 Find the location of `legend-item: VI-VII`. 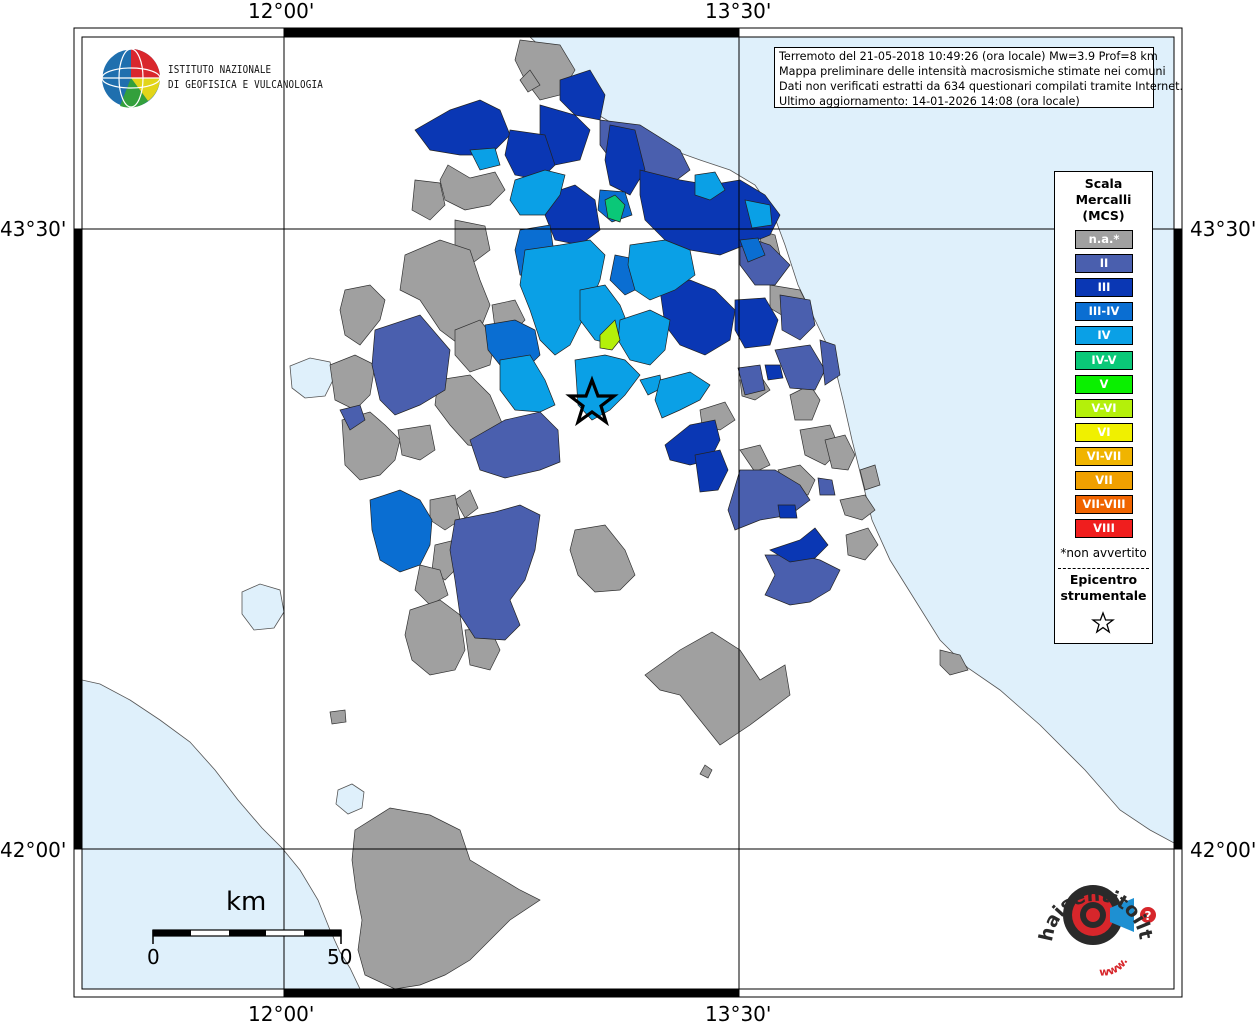

legend-item: VI-VII is located at coordinates (1104, 456).